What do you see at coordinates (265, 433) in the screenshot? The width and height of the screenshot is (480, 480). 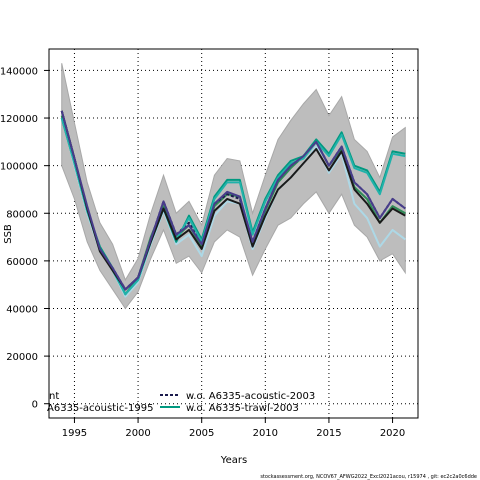 I see `x-tick-label-3: 2010` at bounding box center [265, 433].